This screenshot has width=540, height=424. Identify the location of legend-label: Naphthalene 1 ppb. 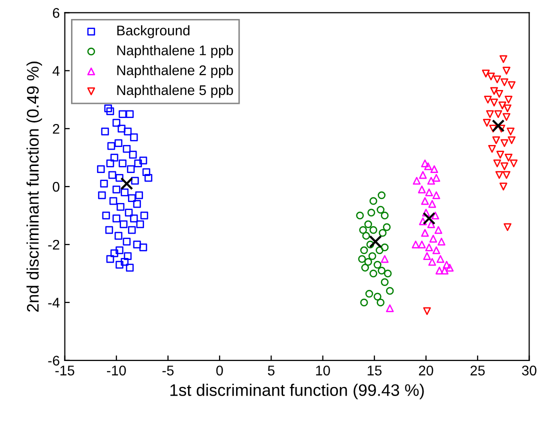
(175, 51).